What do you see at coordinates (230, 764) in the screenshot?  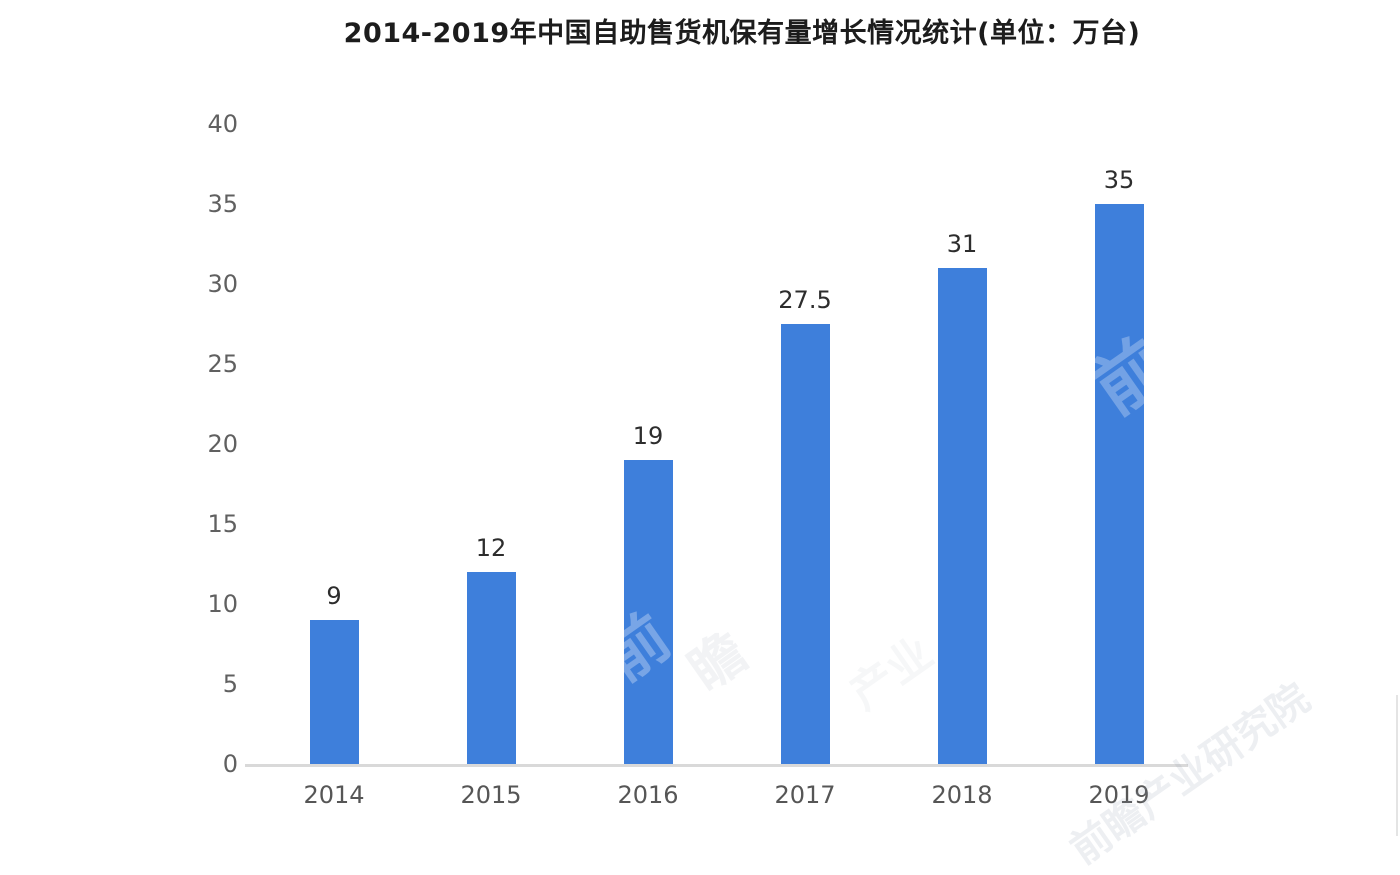 I see `y-tick-label-0: 0` at bounding box center [230, 764].